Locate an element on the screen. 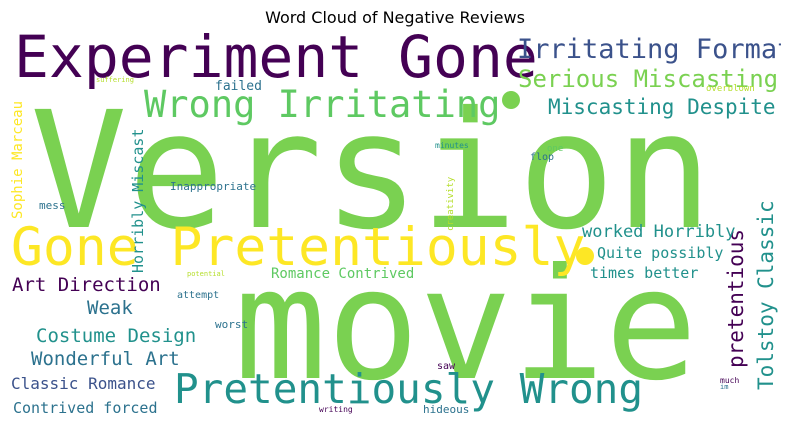 The height and width of the screenshot is (427, 790). word-inappropriate: Inappropriate is located at coordinates (213, 186).